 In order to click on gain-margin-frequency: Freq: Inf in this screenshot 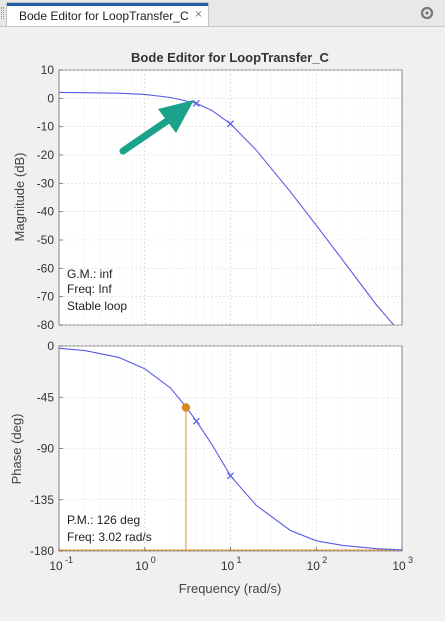, I will do `click(89, 289)`.